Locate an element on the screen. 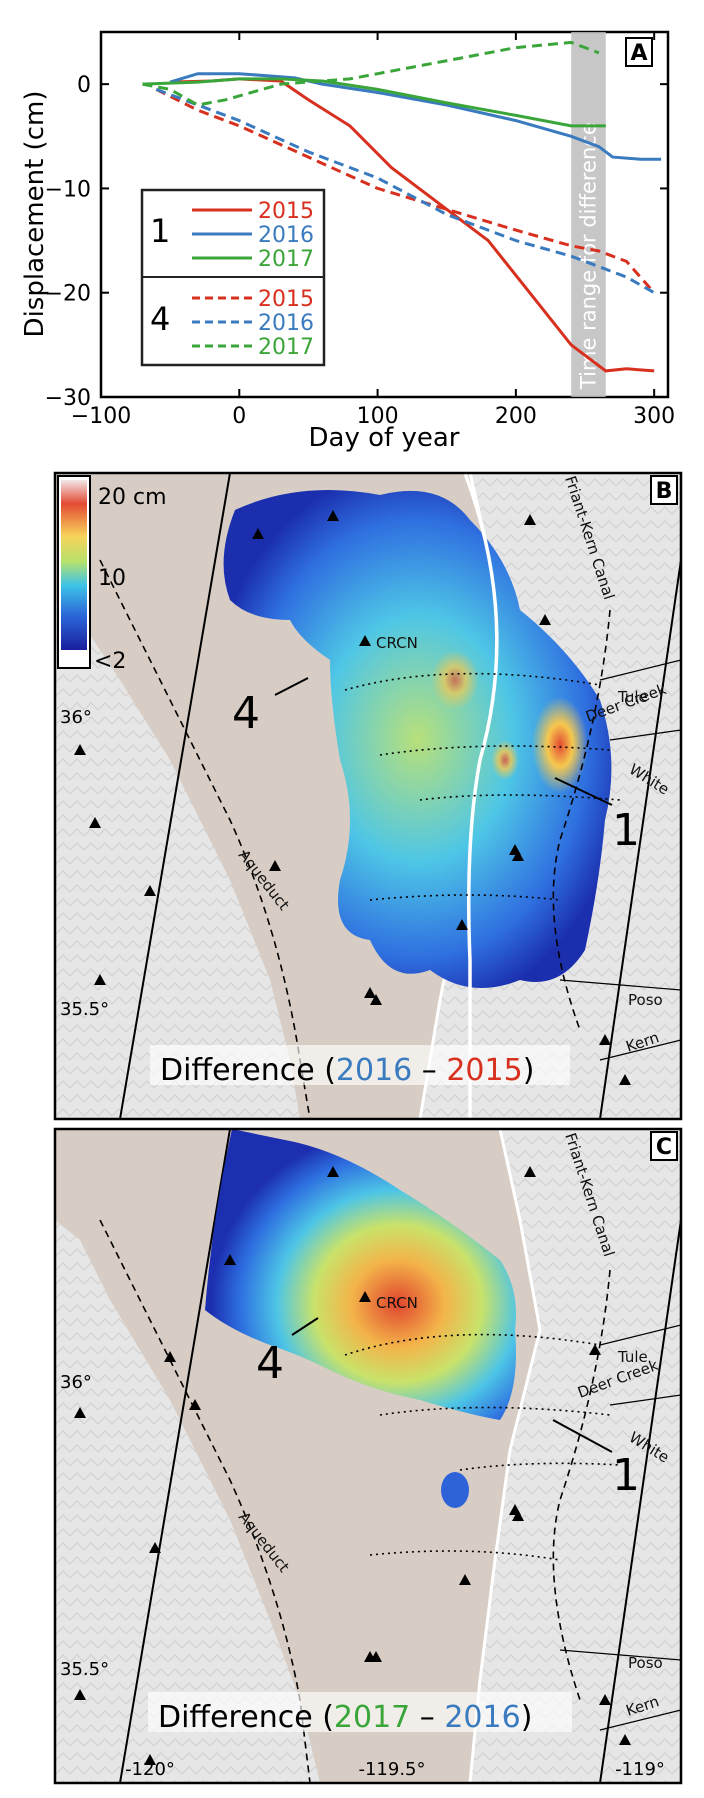  swath-edge-left is located at coordinates (175, 796).